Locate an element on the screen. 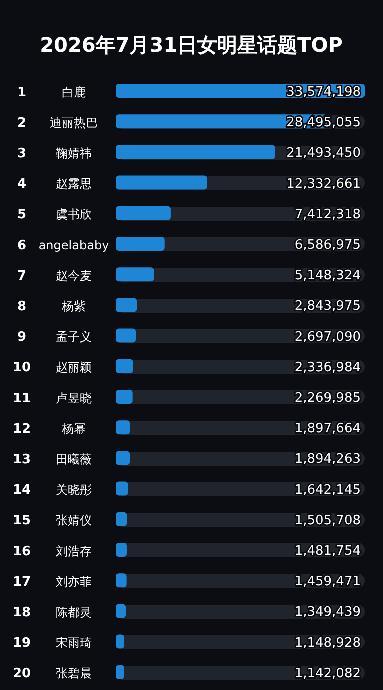 The width and height of the screenshot is (383, 690). text: 5 is located at coordinates (22, 215).